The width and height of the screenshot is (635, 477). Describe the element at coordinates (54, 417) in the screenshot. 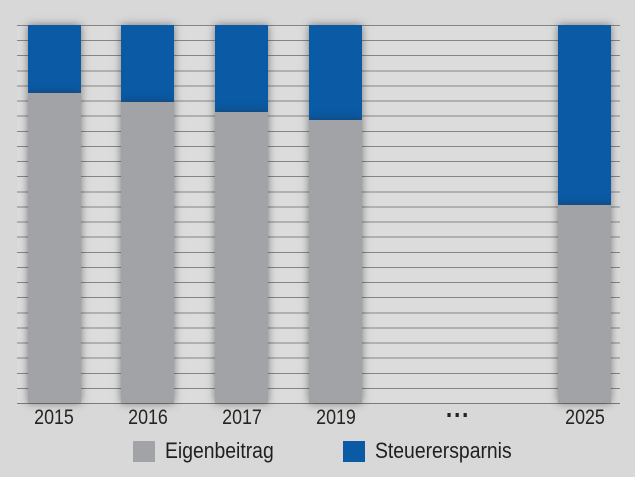

I see `x-axis-label-2015: 2015` at that location.